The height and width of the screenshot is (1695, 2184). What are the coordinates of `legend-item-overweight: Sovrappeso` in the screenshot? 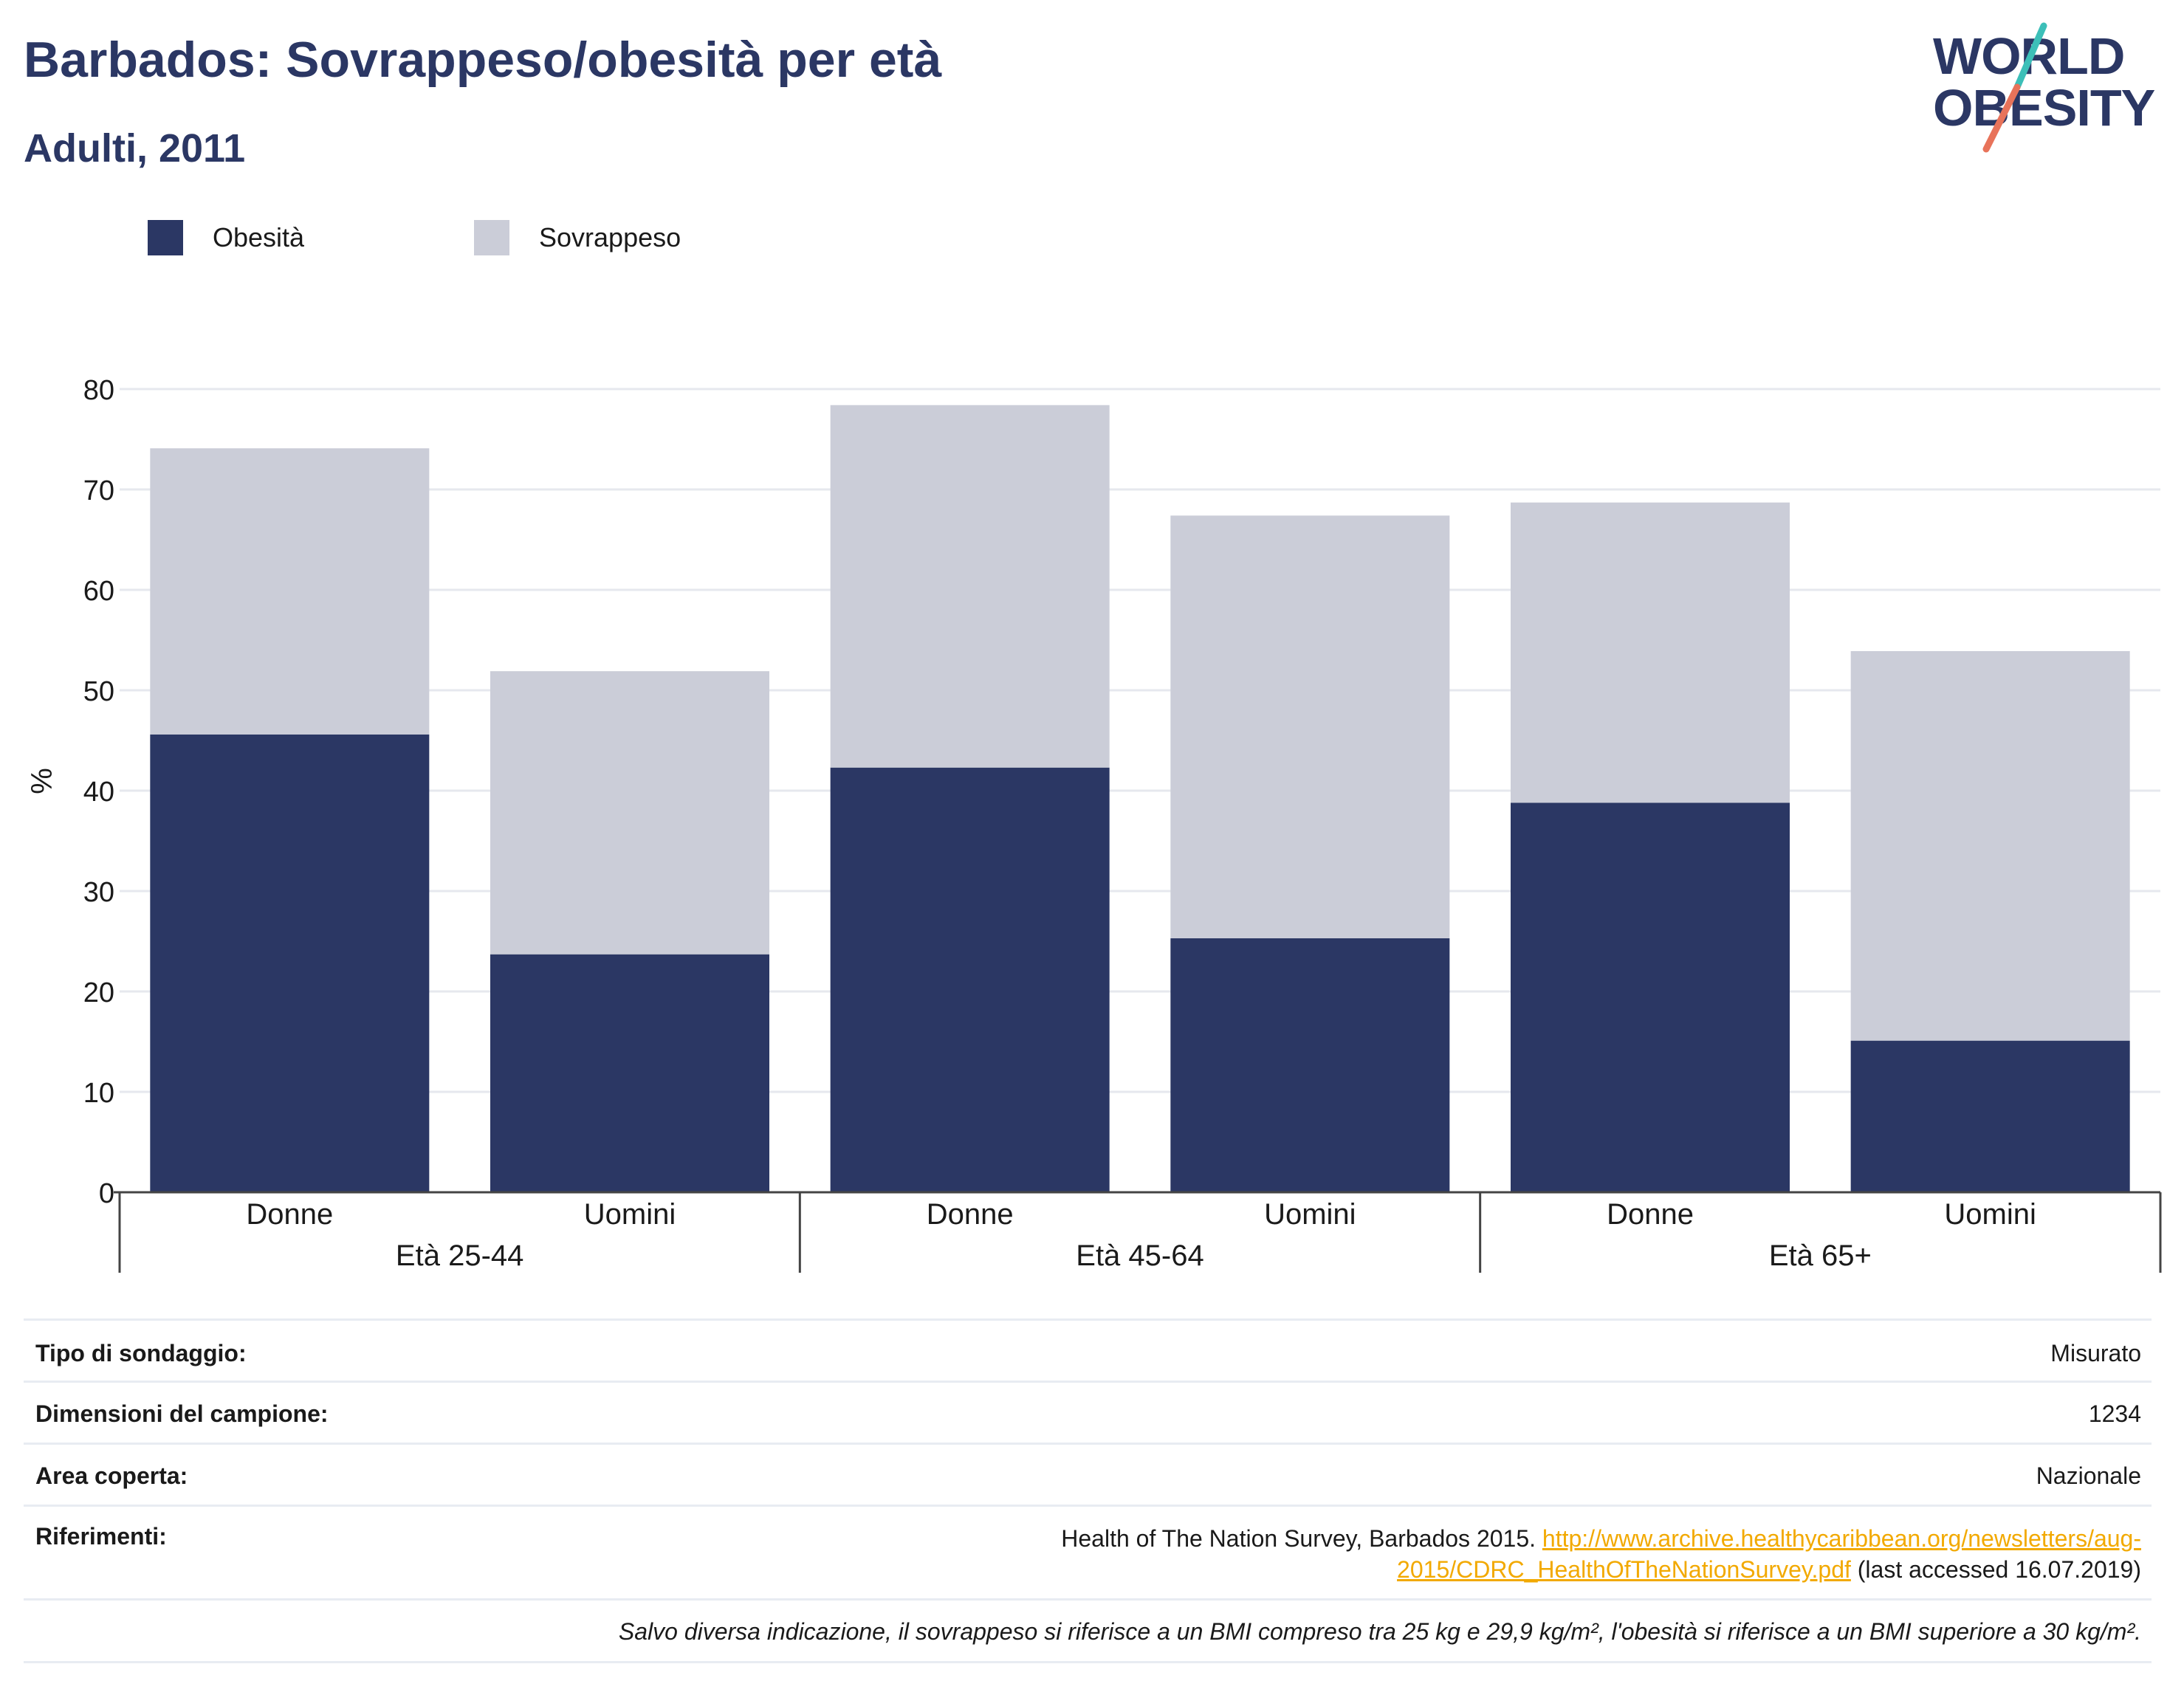 It's located at (577, 237).